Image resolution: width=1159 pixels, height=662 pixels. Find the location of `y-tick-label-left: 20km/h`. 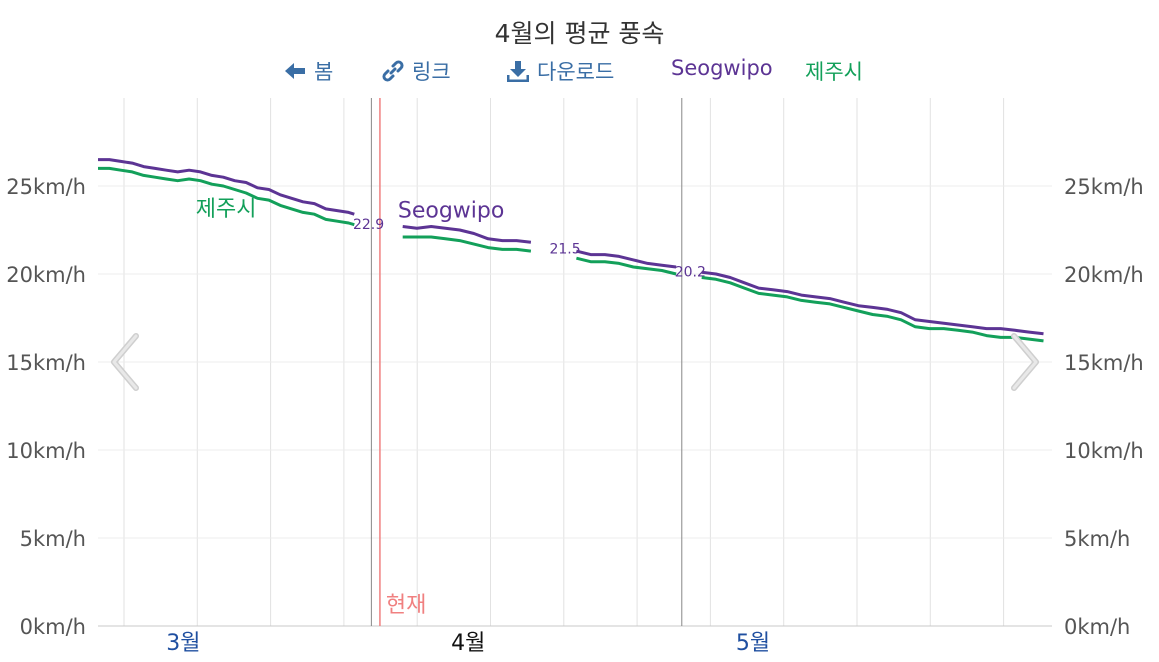

y-tick-label-left: 20km/h is located at coordinates (46, 275).